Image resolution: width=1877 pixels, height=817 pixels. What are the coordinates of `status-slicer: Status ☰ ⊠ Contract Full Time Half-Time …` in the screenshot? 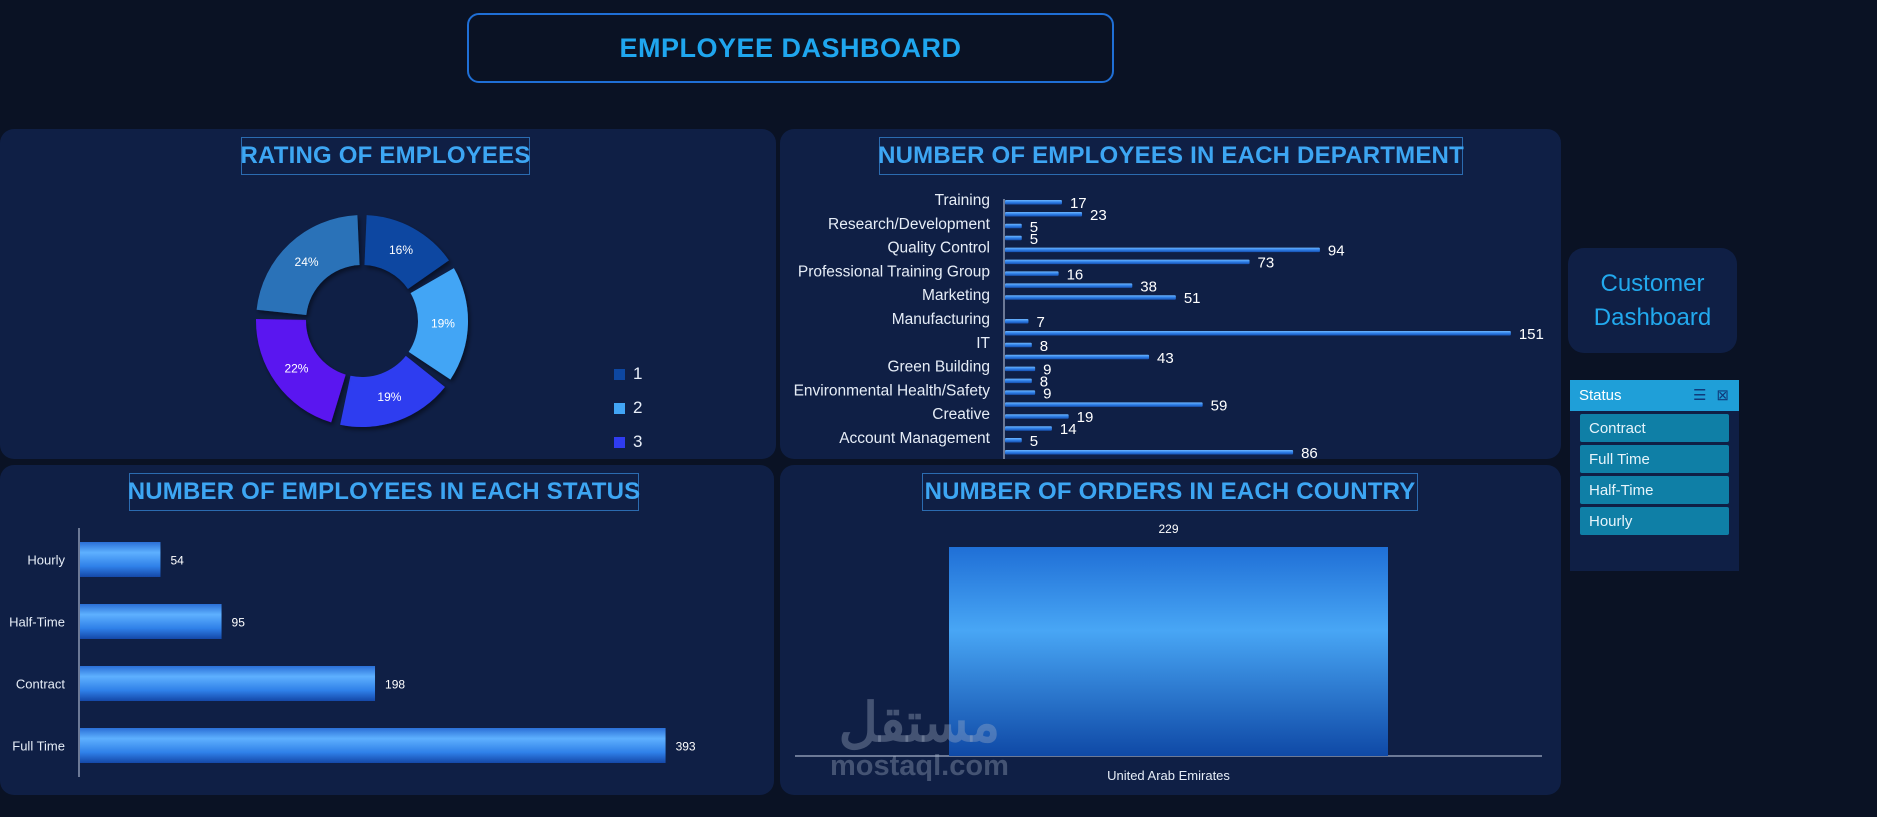 It's located at (1654, 475).